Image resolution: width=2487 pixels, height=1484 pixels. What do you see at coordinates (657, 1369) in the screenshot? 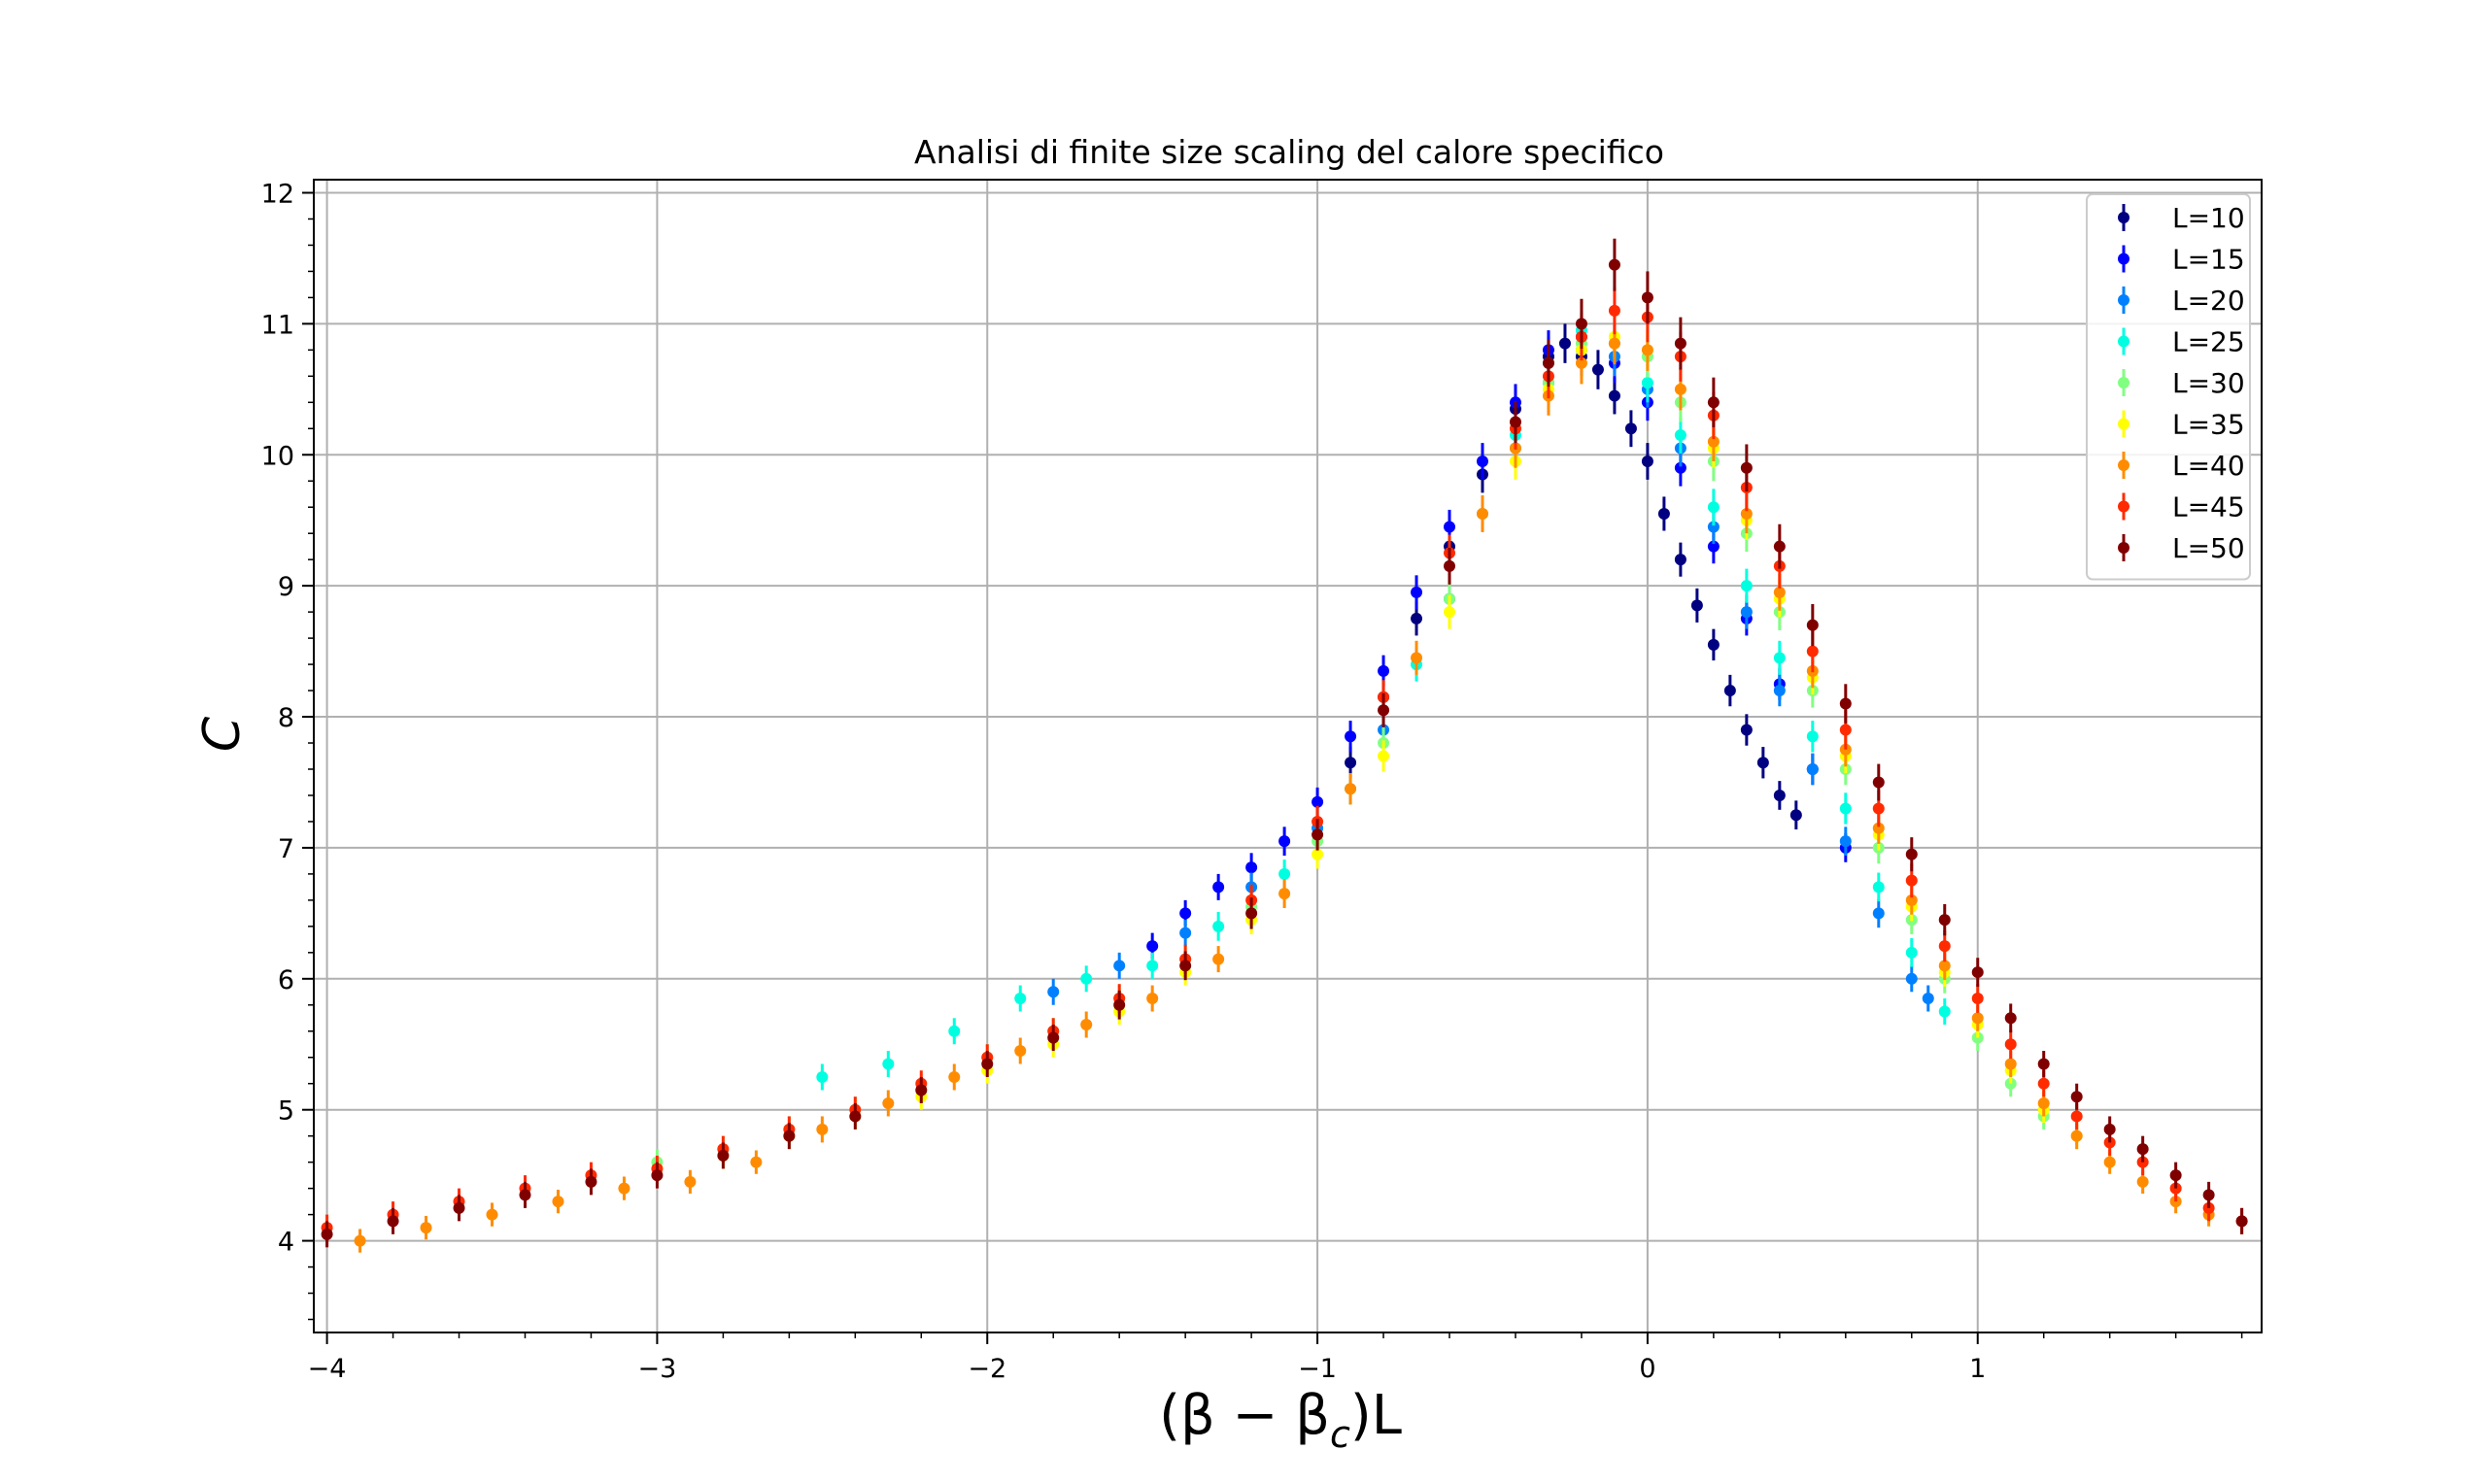
I see `x-tick-label: −3` at bounding box center [657, 1369].